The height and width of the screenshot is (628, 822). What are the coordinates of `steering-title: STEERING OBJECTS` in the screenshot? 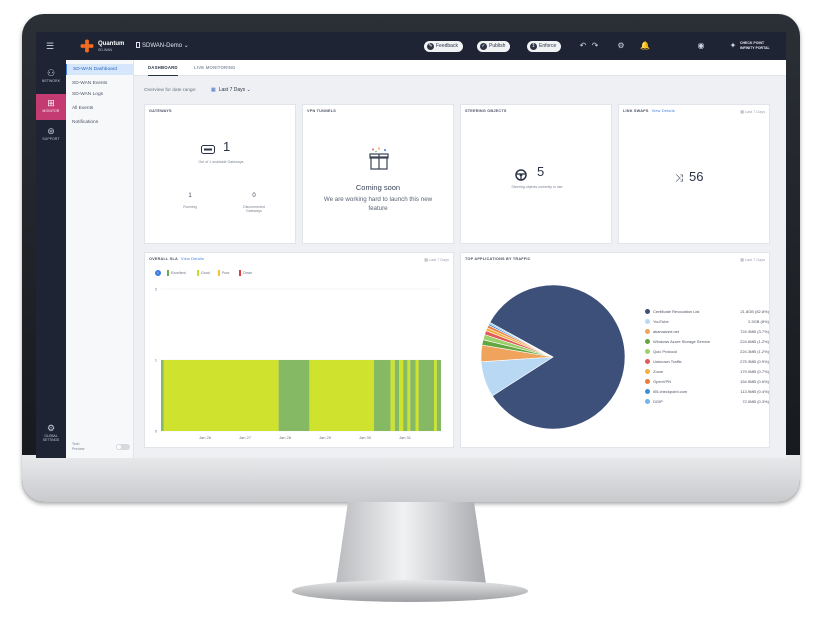 It's located at (486, 111).